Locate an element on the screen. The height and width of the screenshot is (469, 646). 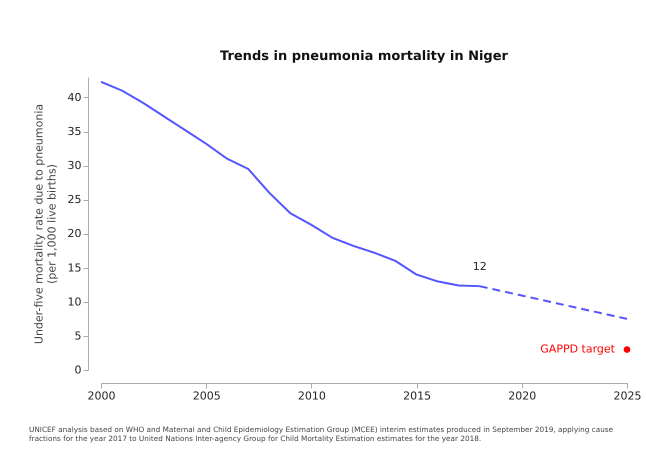
x-tick-label: 2005 is located at coordinates (206, 396).